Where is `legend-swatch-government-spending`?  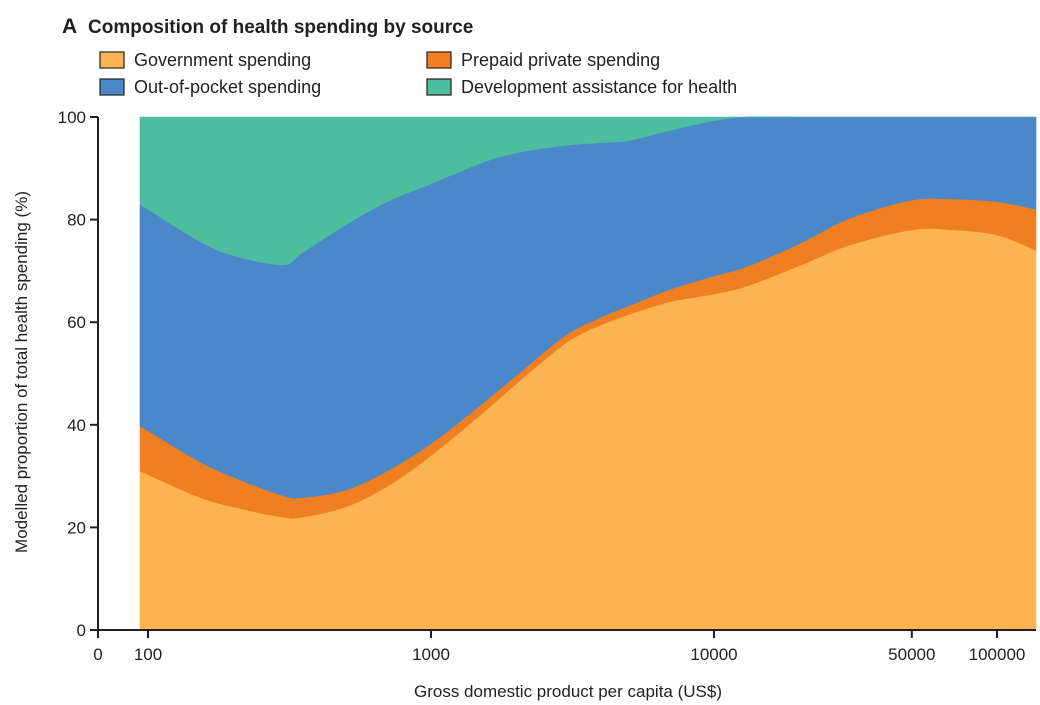
legend-swatch-government-spending is located at coordinates (112, 60).